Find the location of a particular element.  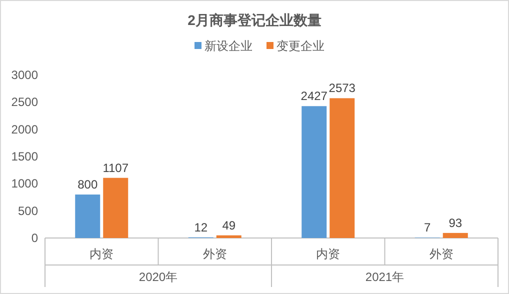

data-label: 1107 is located at coordinates (115, 167).